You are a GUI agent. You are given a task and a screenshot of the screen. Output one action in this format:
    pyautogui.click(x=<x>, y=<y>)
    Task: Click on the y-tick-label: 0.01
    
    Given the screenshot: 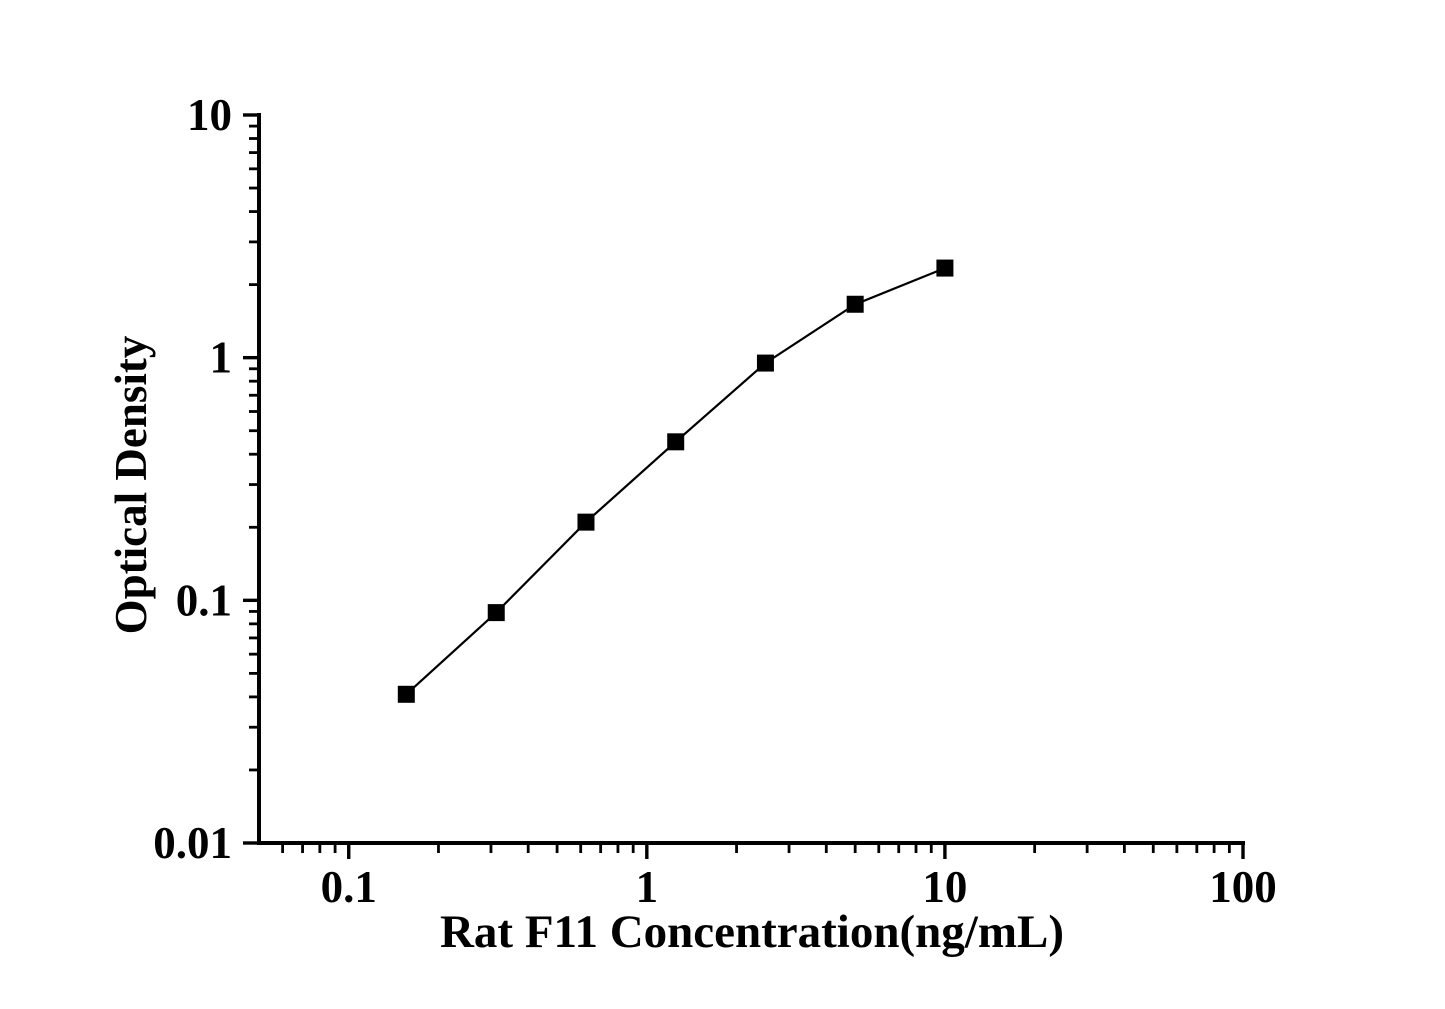 What is the action you would take?
    pyautogui.click(x=192, y=843)
    